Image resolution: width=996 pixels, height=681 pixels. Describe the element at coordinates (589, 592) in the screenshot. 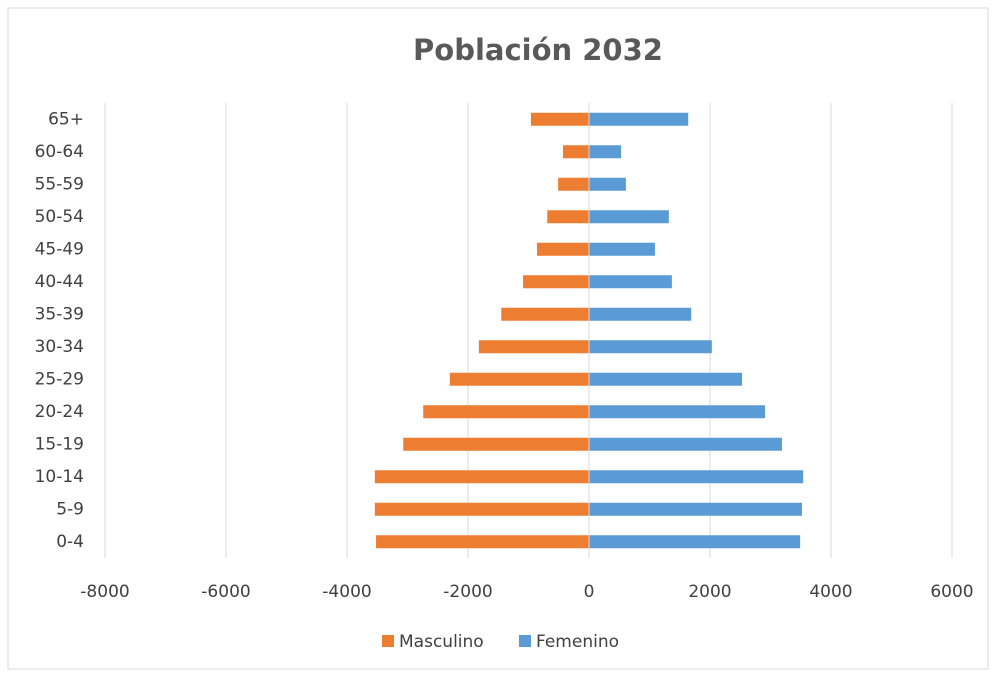

I see `x-tick-label: 0` at that location.